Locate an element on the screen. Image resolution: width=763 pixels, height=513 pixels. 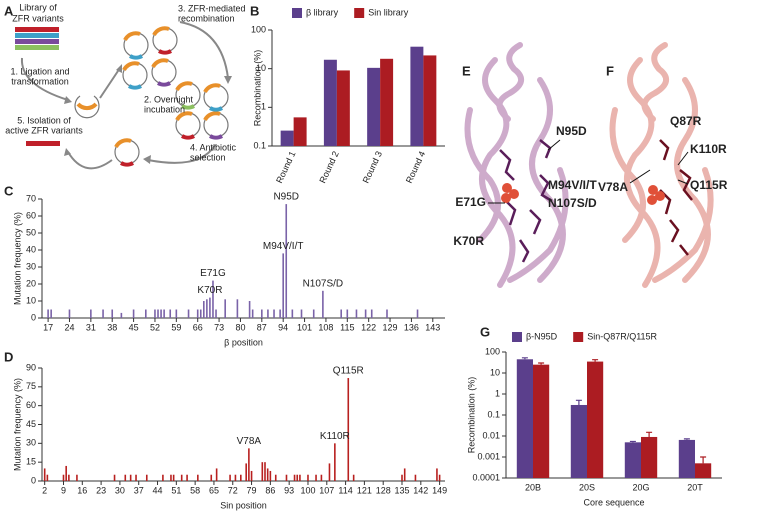
step-label: transformation is located at coordinates (40, 81).